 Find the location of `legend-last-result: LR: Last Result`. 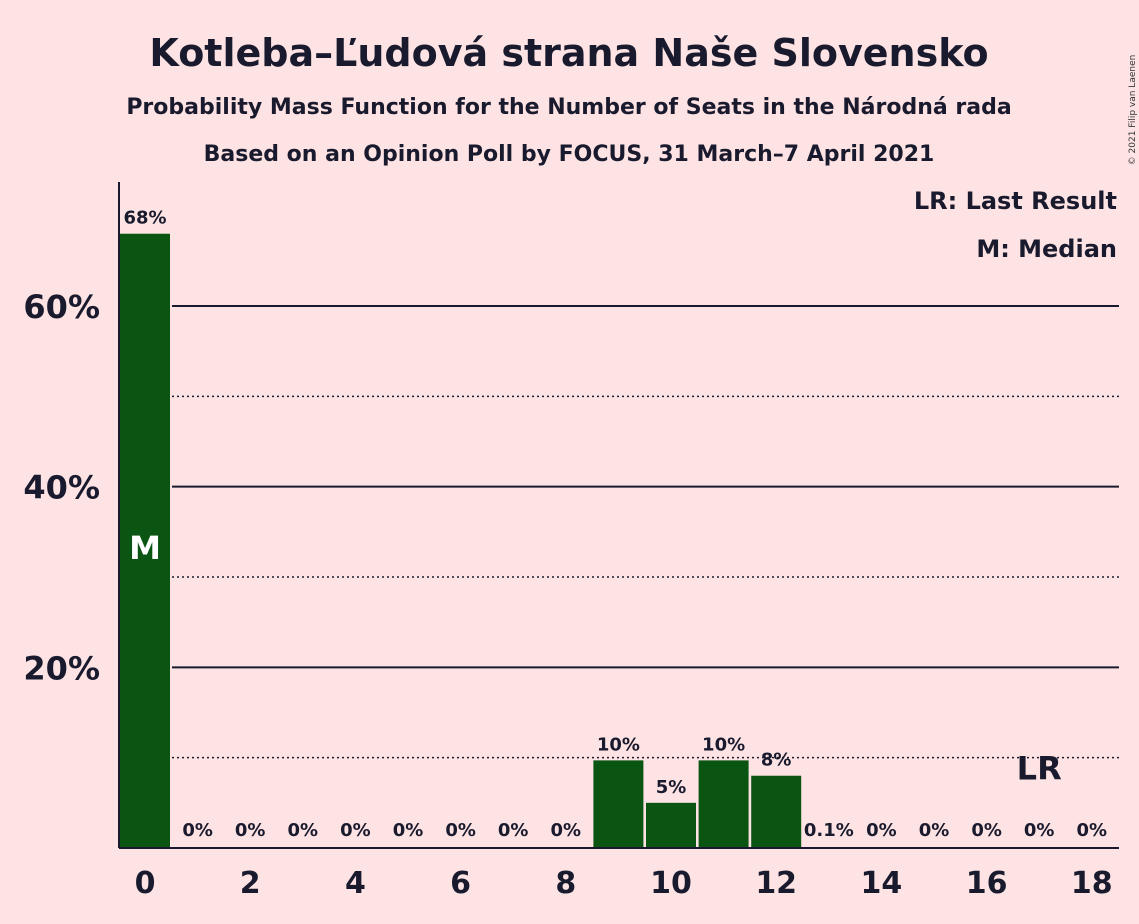

legend-last-result: LR: Last Result is located at coordinates (1015, 201).